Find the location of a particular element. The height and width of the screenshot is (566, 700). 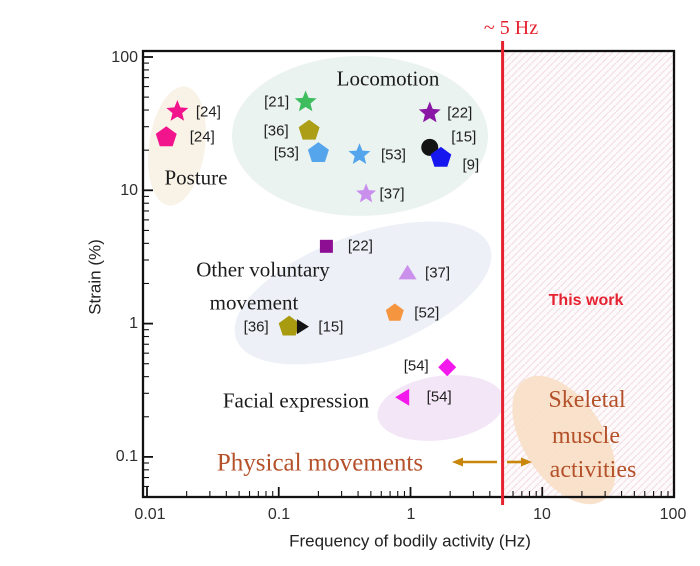

region-ellipse-posture is located at coordinates (177, 146).